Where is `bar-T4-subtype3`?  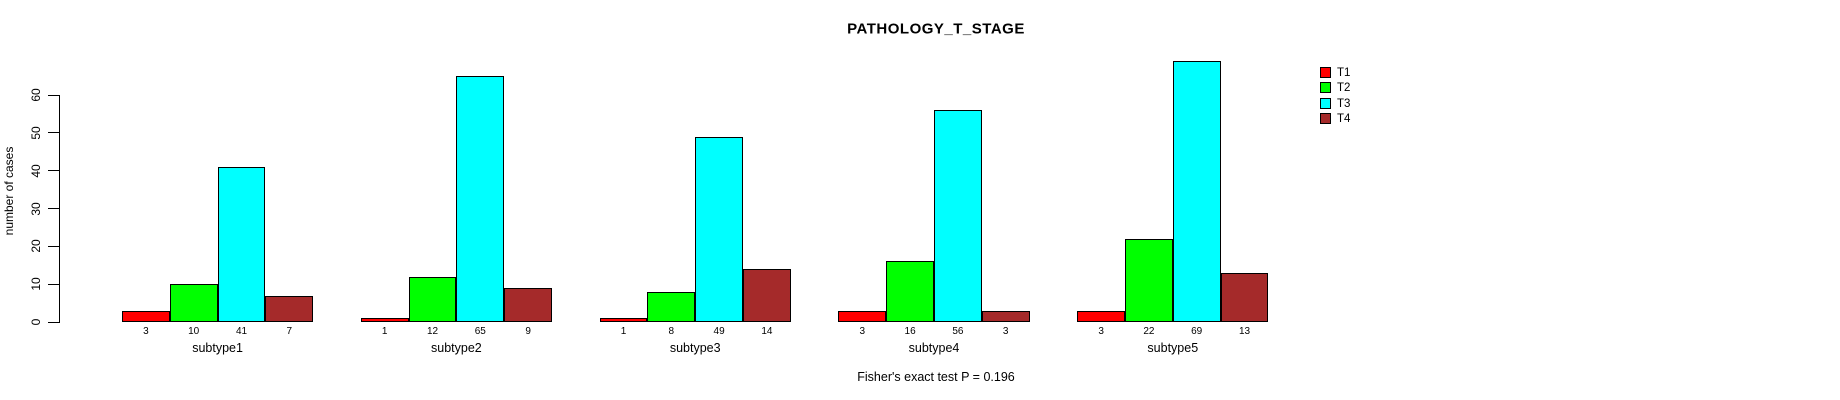 bar-T4-subtype3 is located at coordinates (767, 295).